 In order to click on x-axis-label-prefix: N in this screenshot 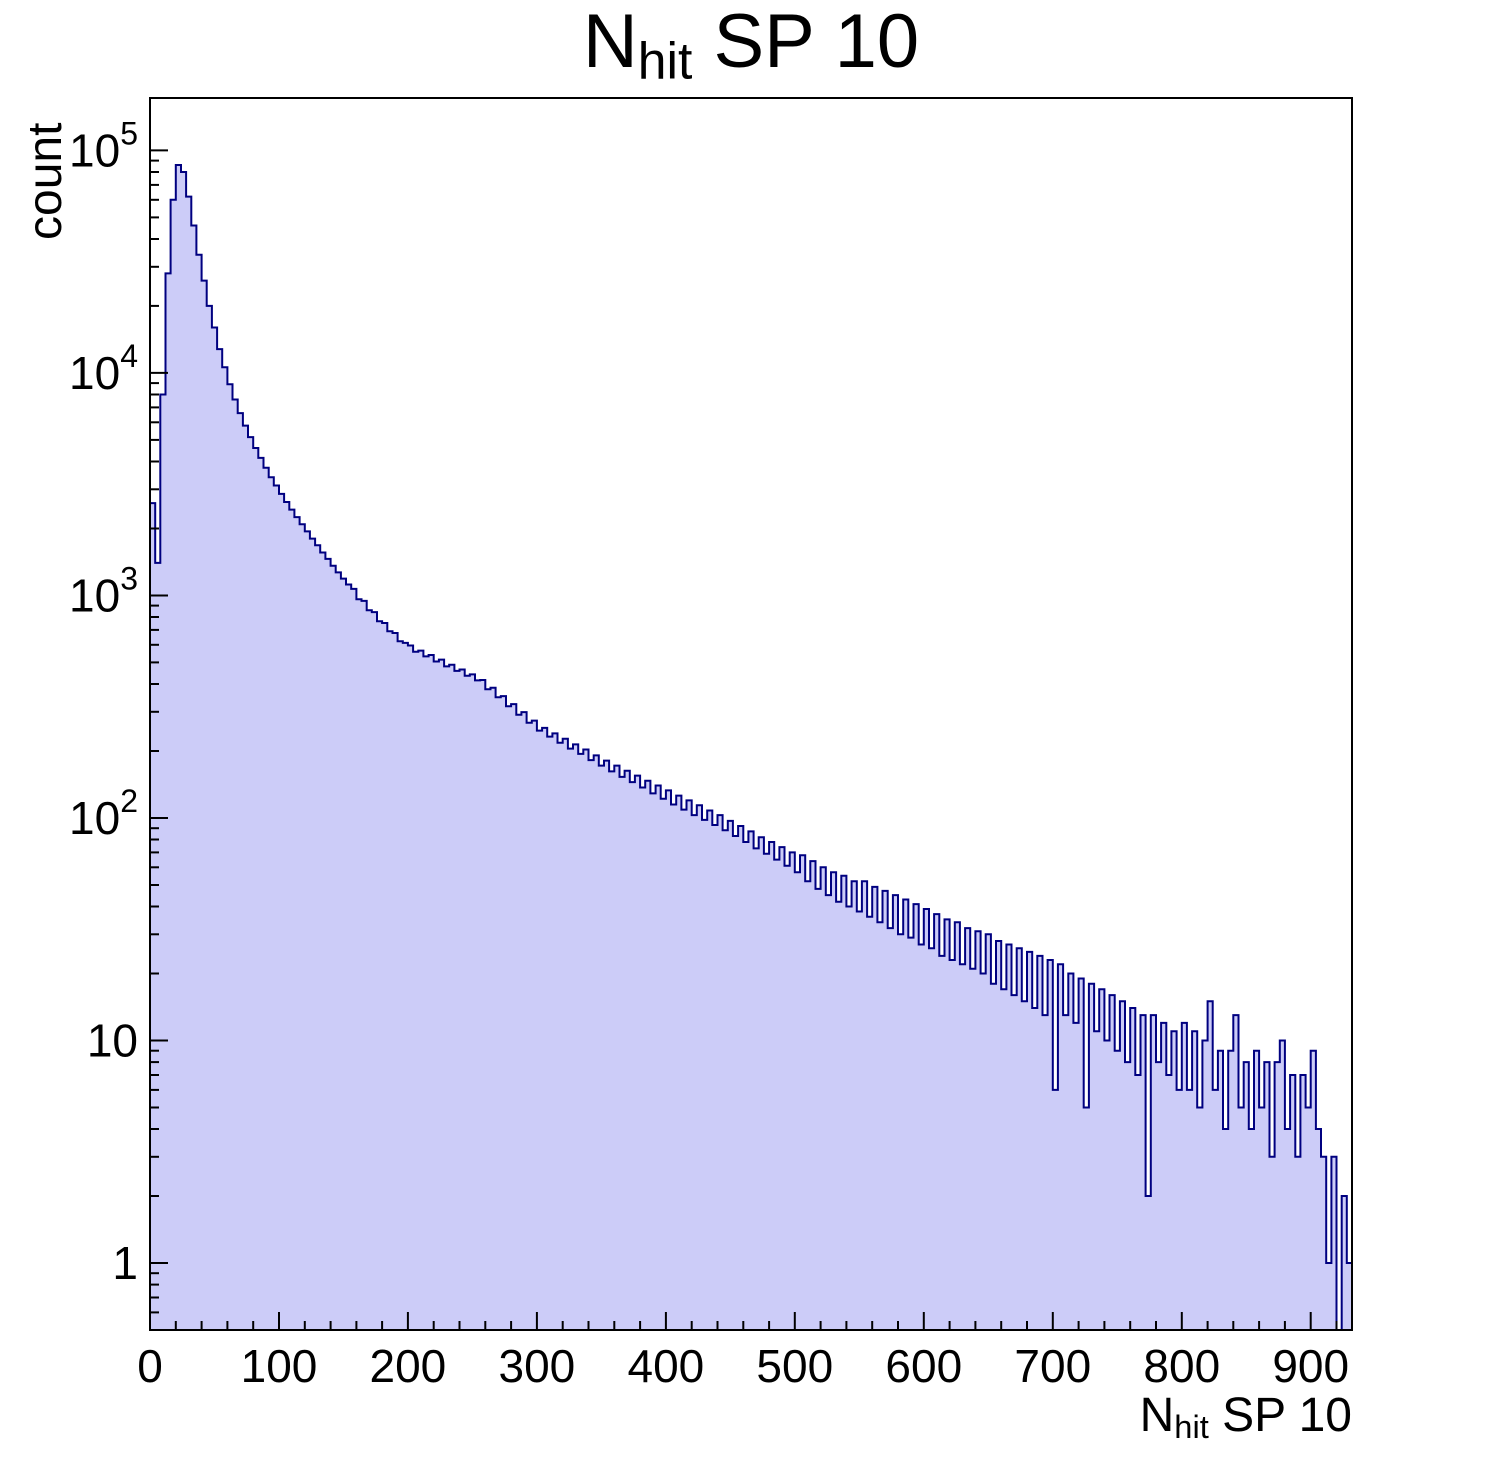, I will do `click(1157, 1415)`.